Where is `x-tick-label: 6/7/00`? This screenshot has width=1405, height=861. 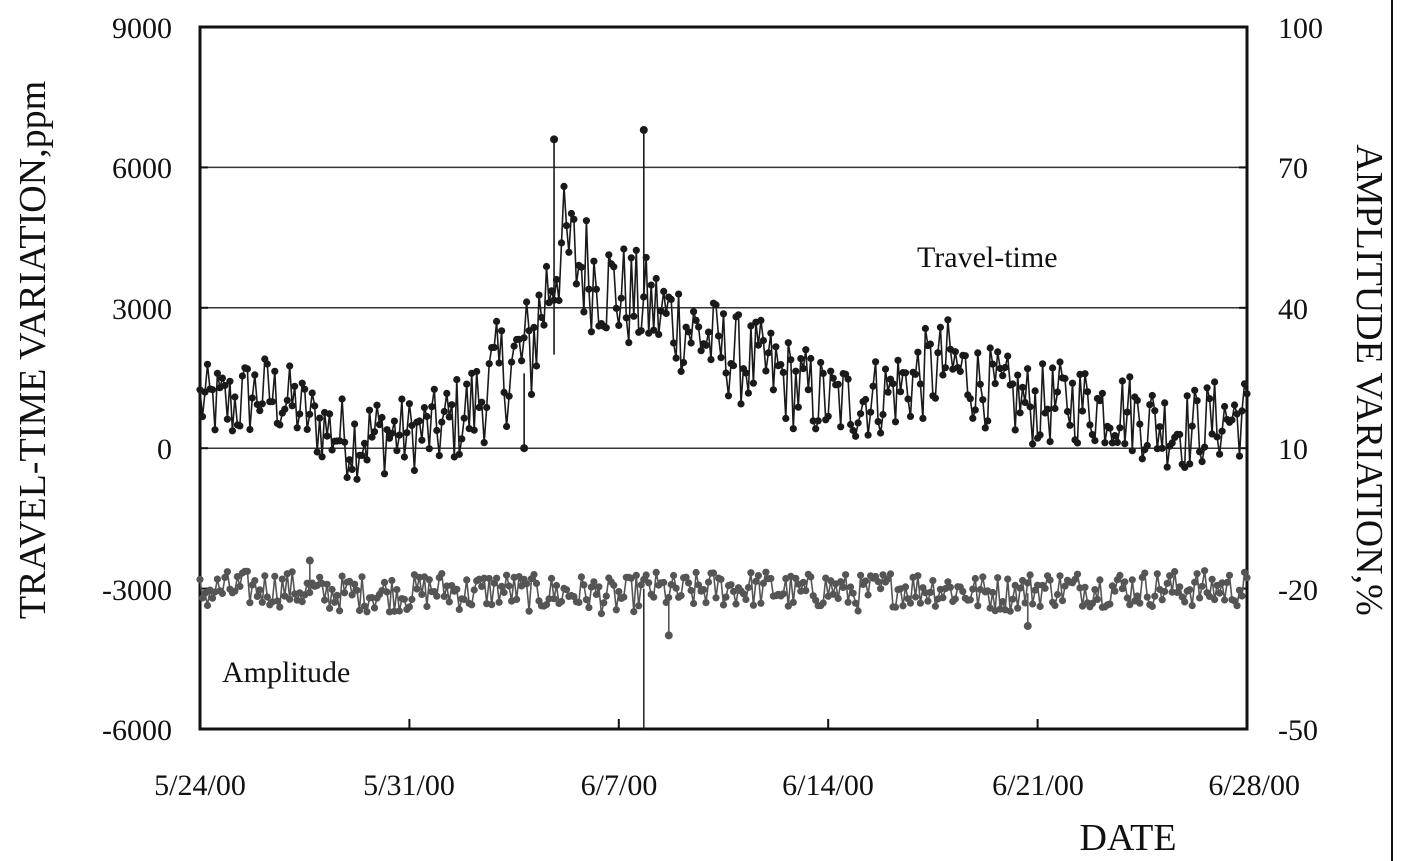
x-tick-label: 6/7/00 is located at coordinates (619, 785).